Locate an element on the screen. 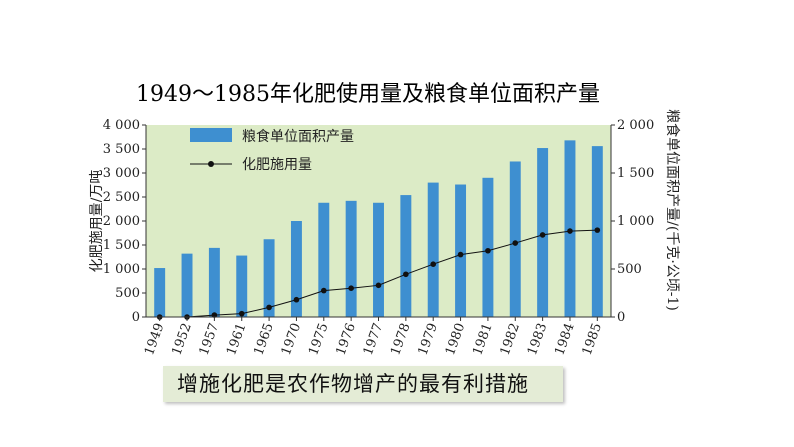  point-1982 is located at coordinates (515, 243).